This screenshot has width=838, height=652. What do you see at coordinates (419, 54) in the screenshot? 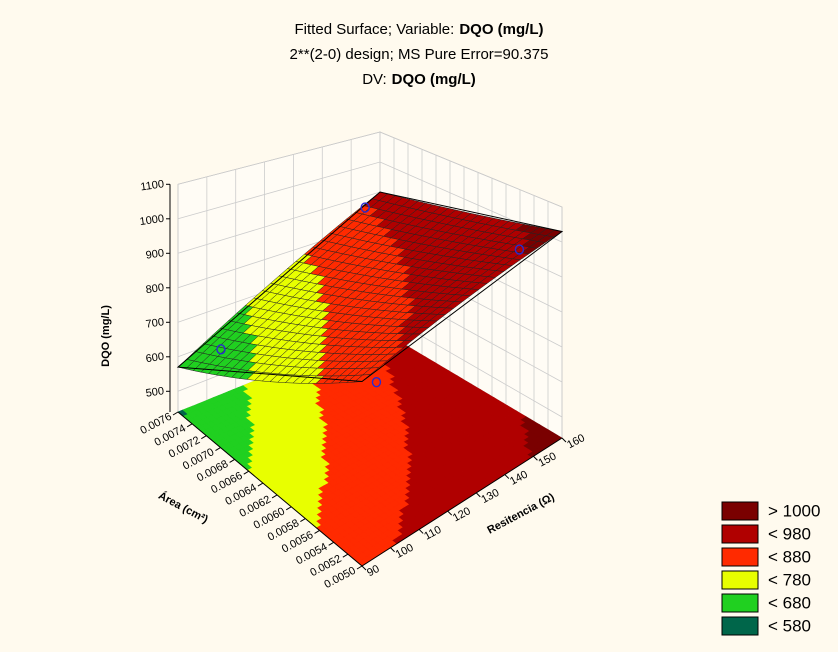
I see `chart-subtitle: 2**(2-0) design; MS Pure Error=90.375` at bounding box center [419, 54].